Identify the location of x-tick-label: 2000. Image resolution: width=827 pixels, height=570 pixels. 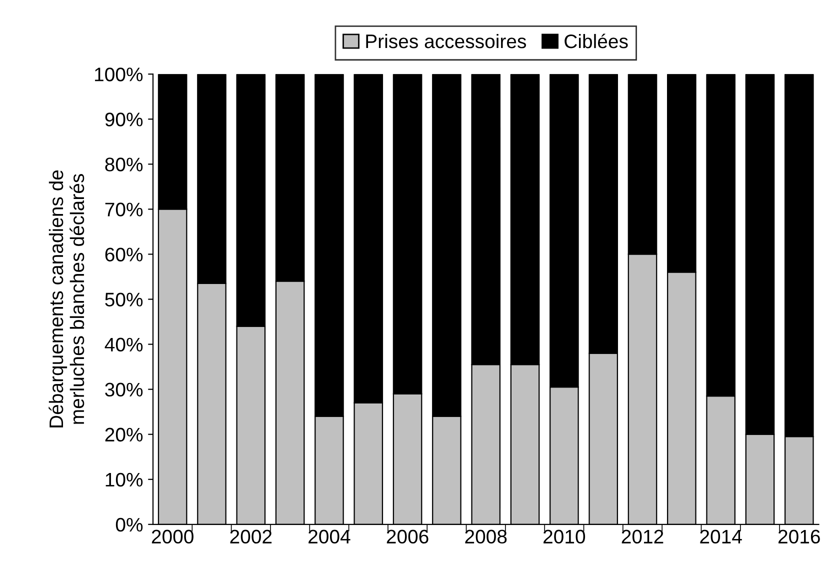
(173, 537).